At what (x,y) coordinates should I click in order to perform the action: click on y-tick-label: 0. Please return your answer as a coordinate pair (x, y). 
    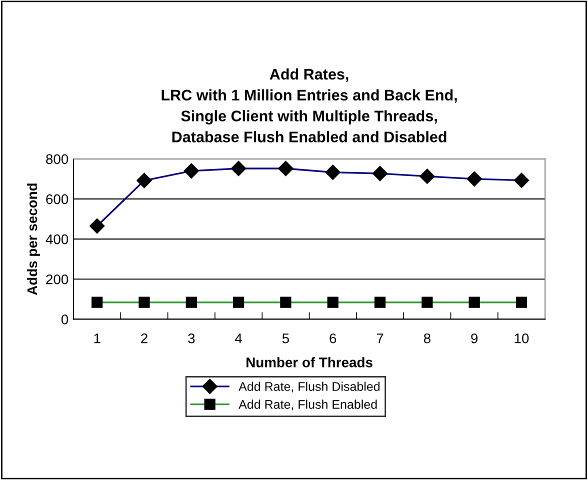
    Looking at the image, I should click on (64, 319).